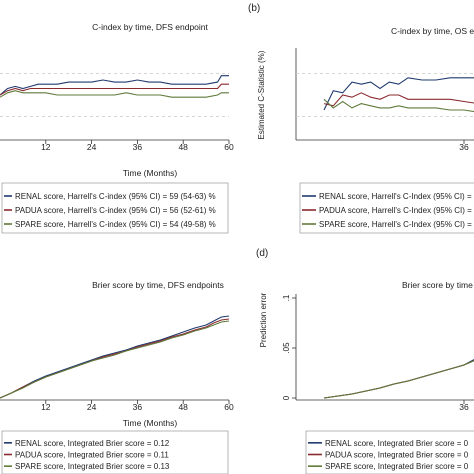 Image resolution: width=474 pixels, height=474 pixels. I want to click on legend-entry: PADUA score, Integrated Brier score = 0, so click(397, 455).